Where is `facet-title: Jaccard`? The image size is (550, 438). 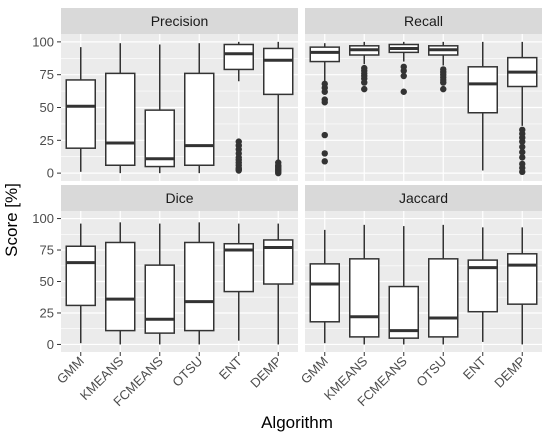 facet-title: Jaccard is located at coordinates (423, 198).